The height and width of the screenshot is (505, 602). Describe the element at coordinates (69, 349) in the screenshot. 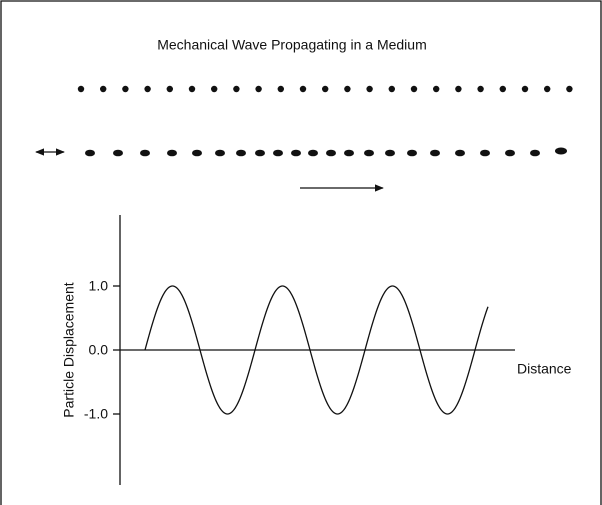

I see `y-axis-label: Particle Displacement` at that location.